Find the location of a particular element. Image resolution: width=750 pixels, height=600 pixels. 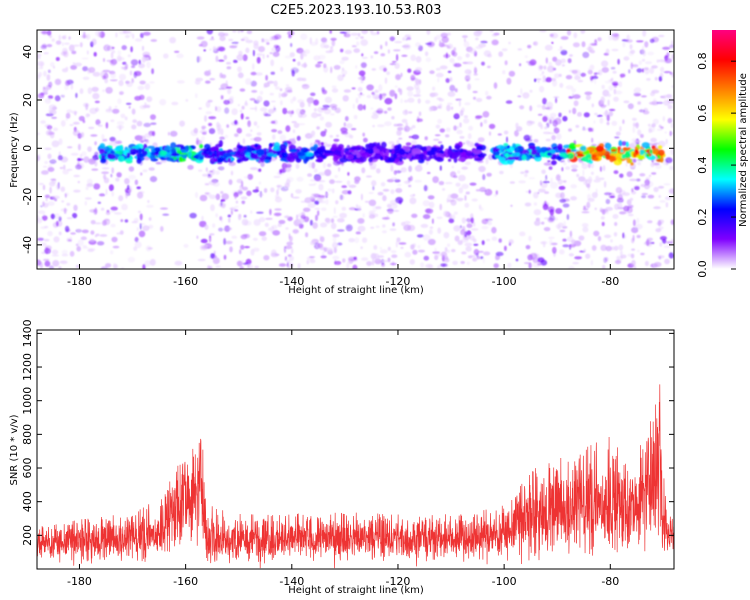

spectrogram-x-tick-label: -100 is located at coordinates (504, 281).